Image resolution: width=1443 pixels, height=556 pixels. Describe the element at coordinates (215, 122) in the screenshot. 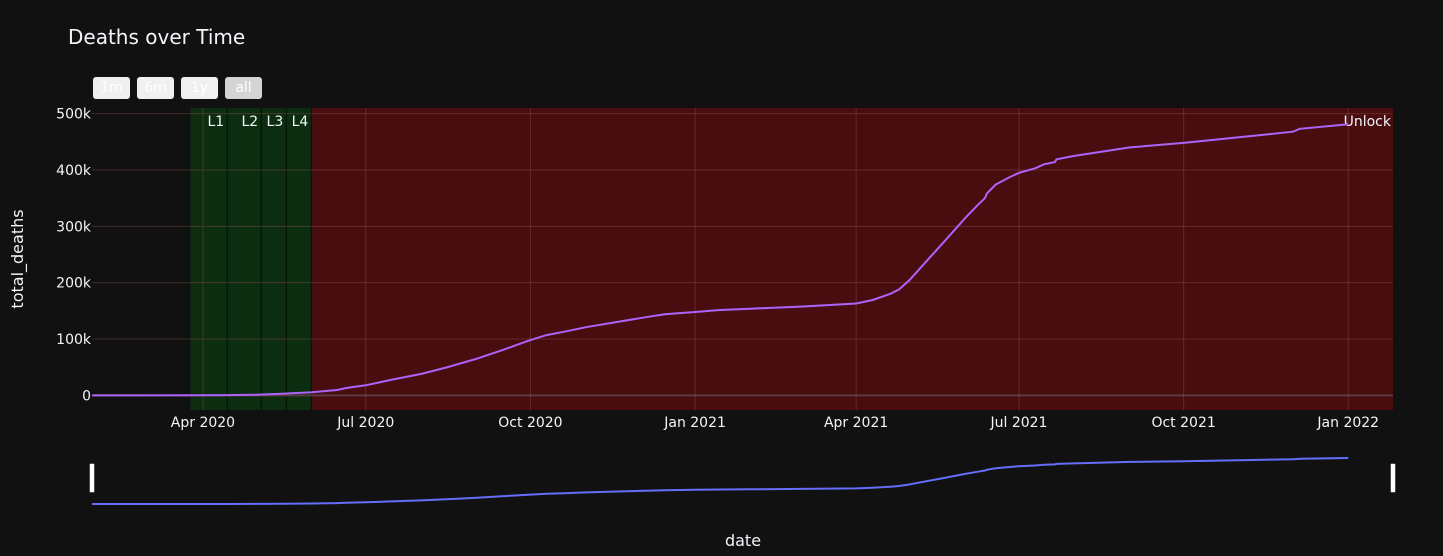

I see `phase-label: L1` at that location.